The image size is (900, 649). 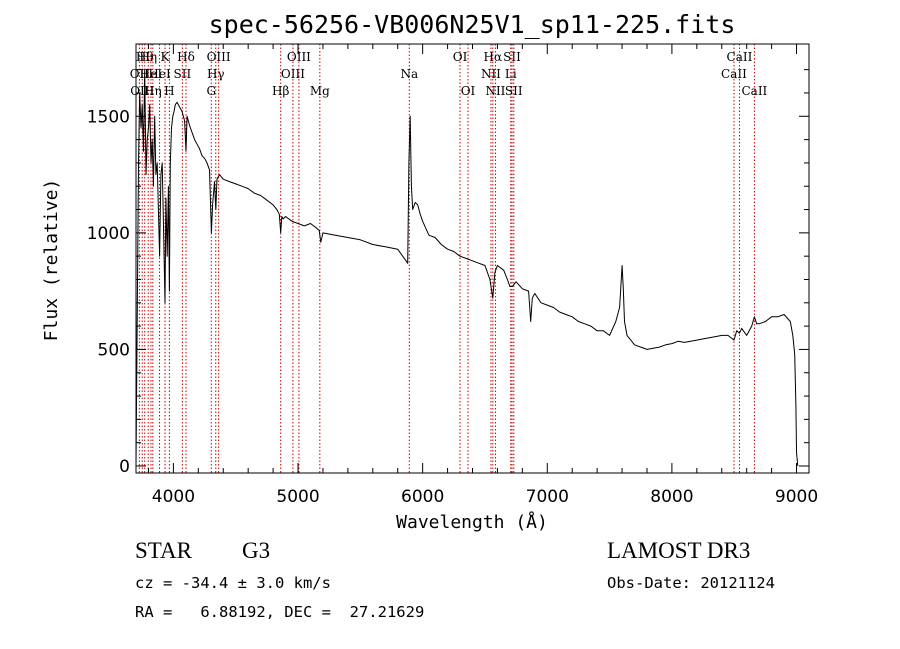 I want to click on redshift-cz: cz = -34.4 ± 3.0 km/s, so click(x=233, y=583).